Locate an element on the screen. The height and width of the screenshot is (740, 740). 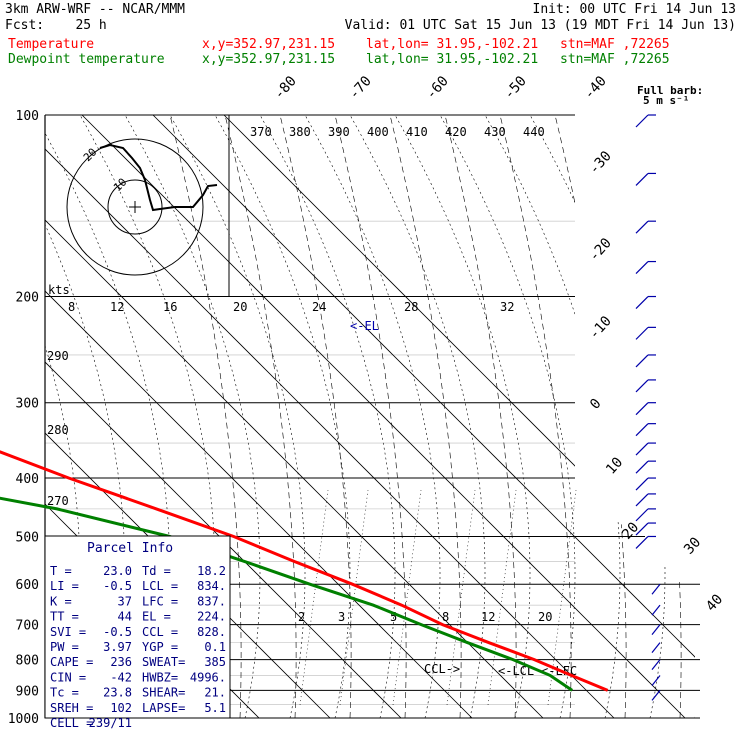
parcel-value: 834. is located at coordinates (211, 586).